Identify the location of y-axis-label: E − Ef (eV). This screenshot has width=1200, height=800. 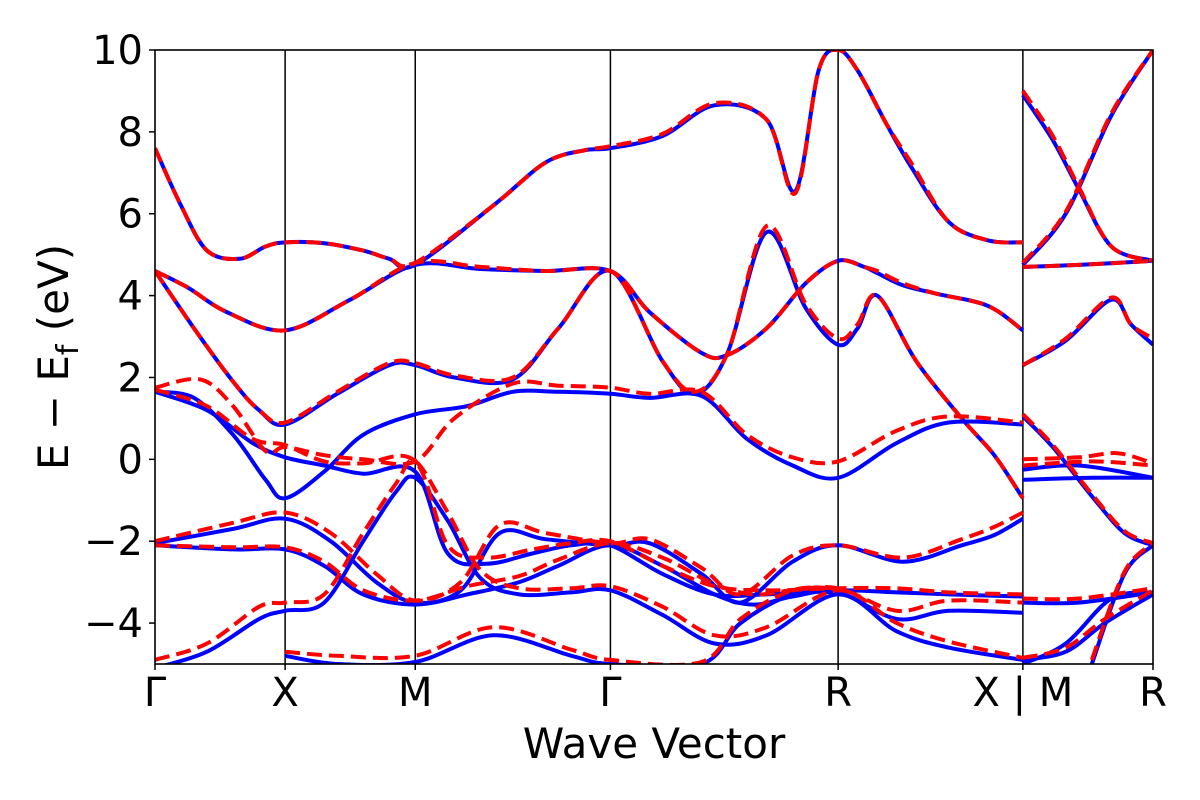
(57, 357).